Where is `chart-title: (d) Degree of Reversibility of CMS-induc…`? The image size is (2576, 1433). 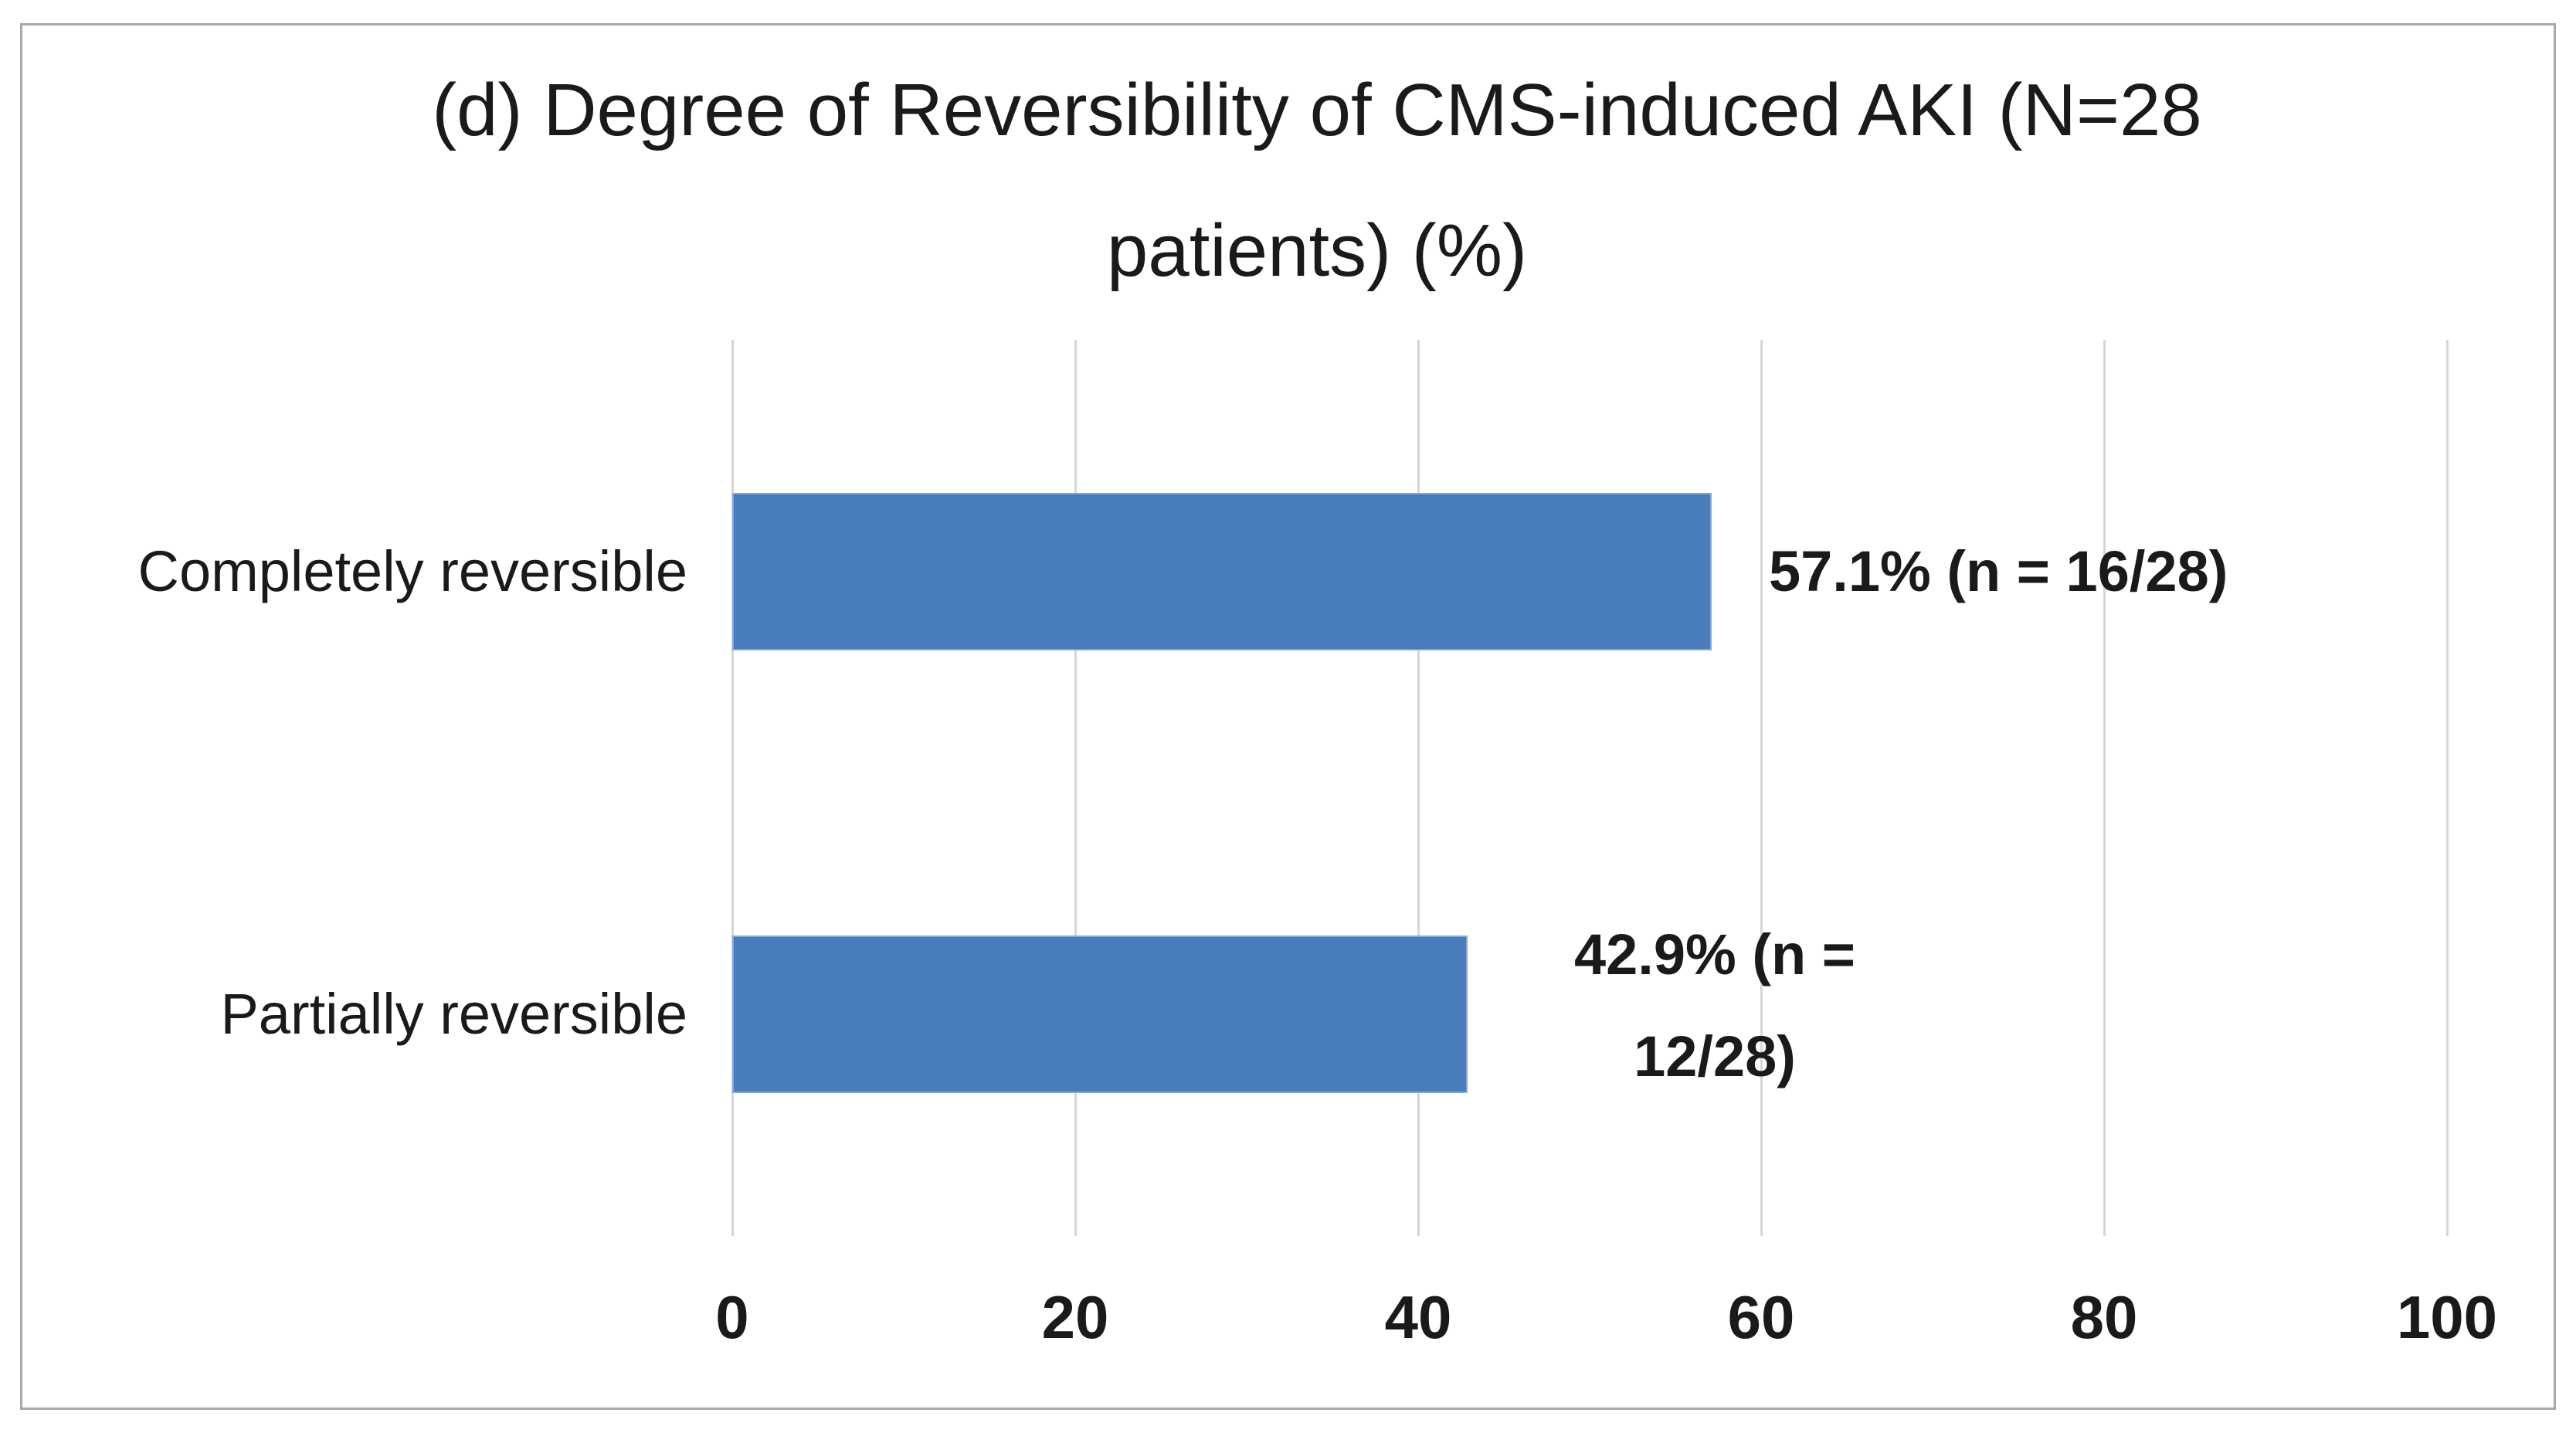 chart-title: (d) Degree of Reversibility of CMS-induc… is located at coordinates (1317, 180).